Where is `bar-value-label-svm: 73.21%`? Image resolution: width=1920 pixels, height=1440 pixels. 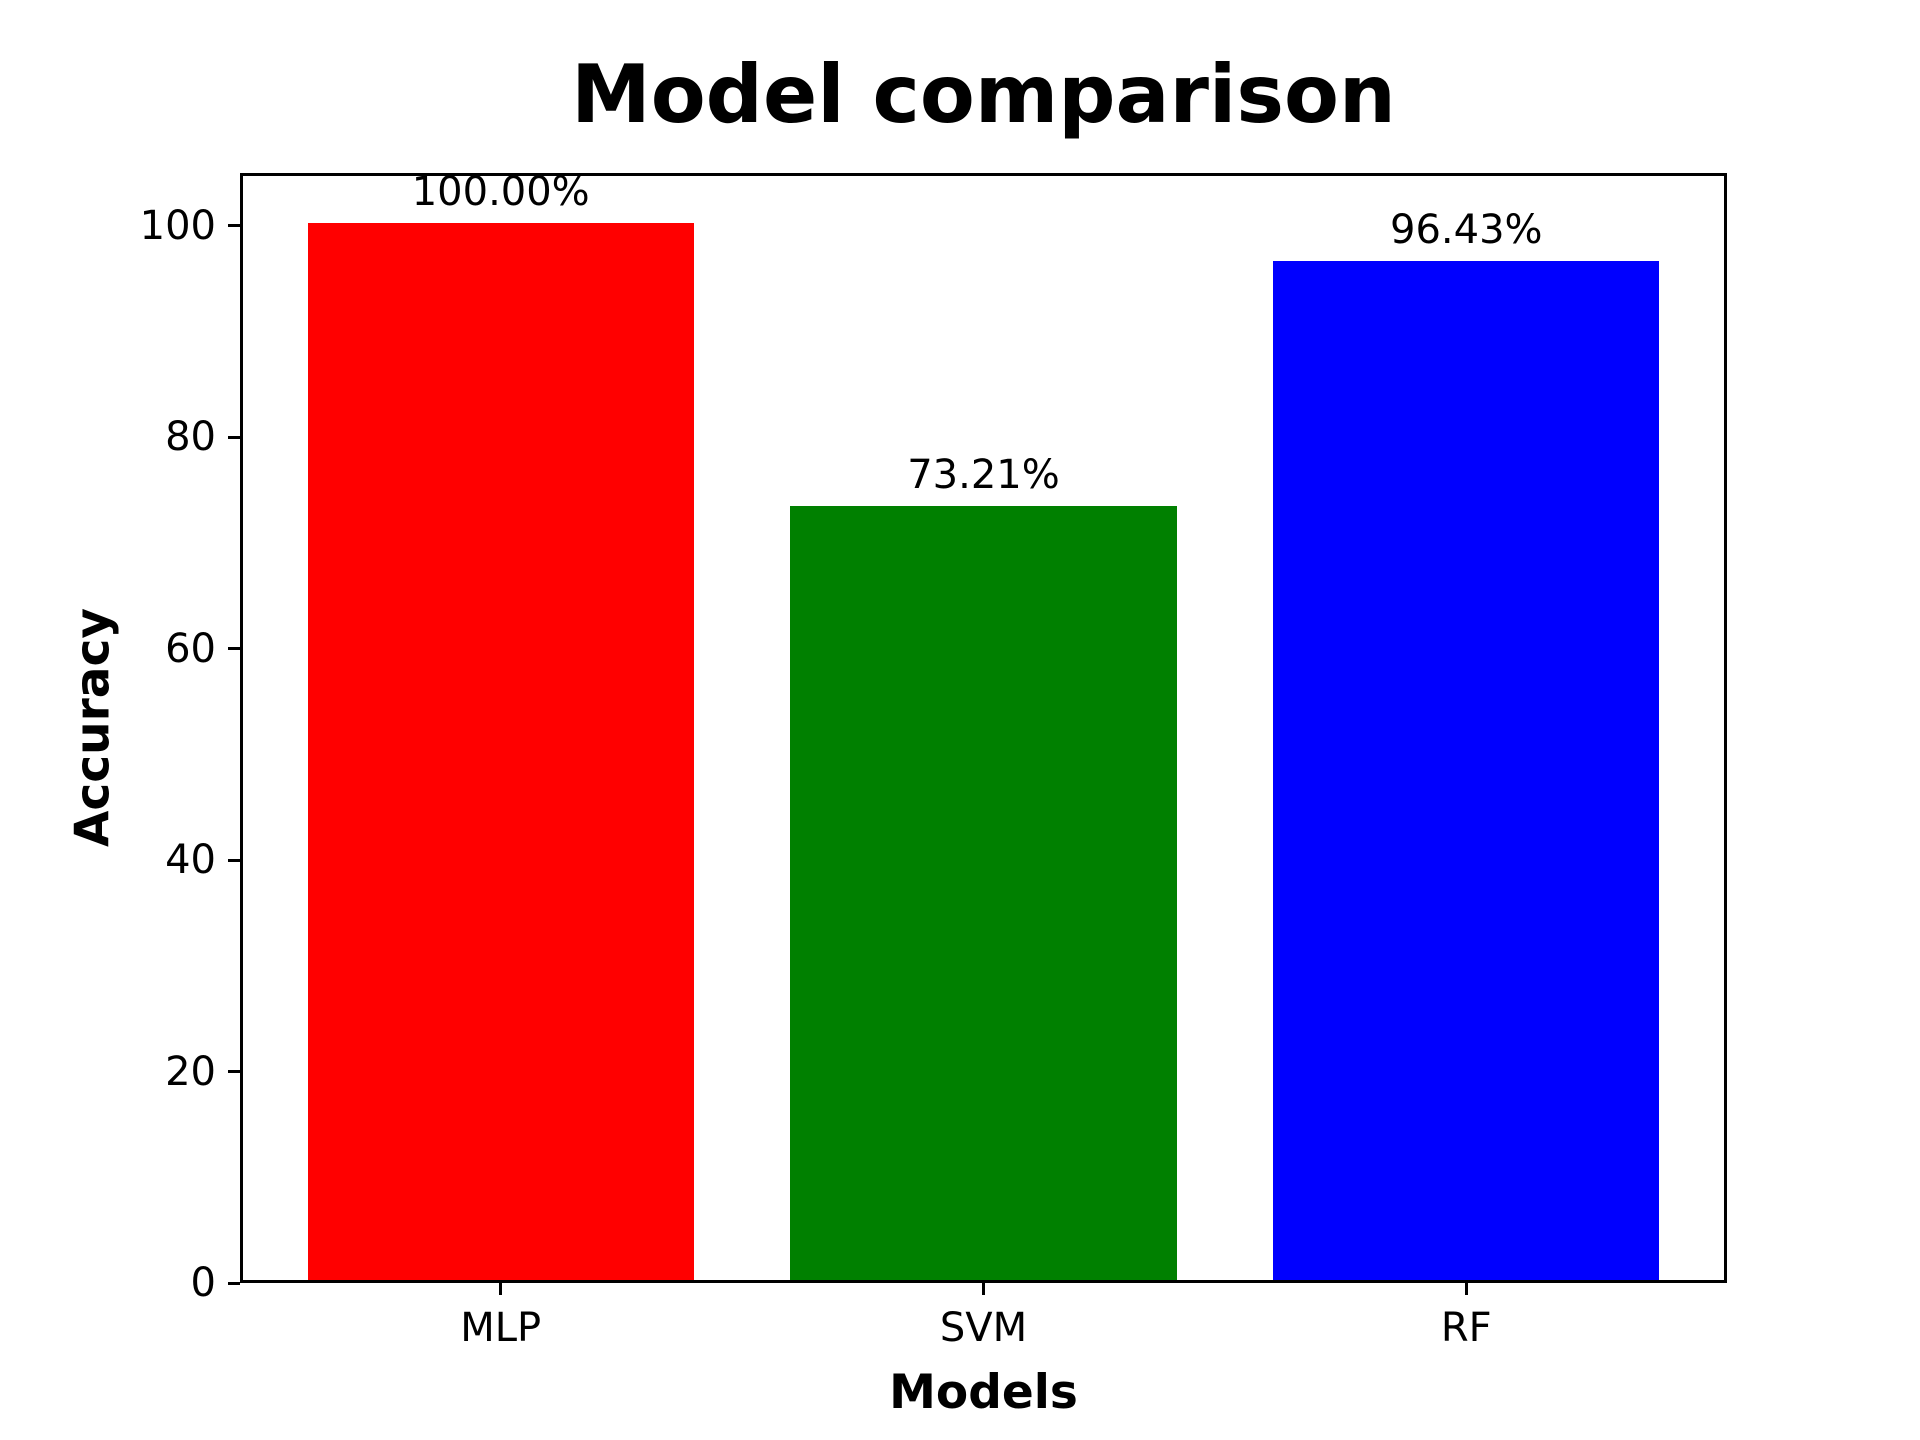
bar-value-label-svm: 73.21% is located at coordinates (983, 475).